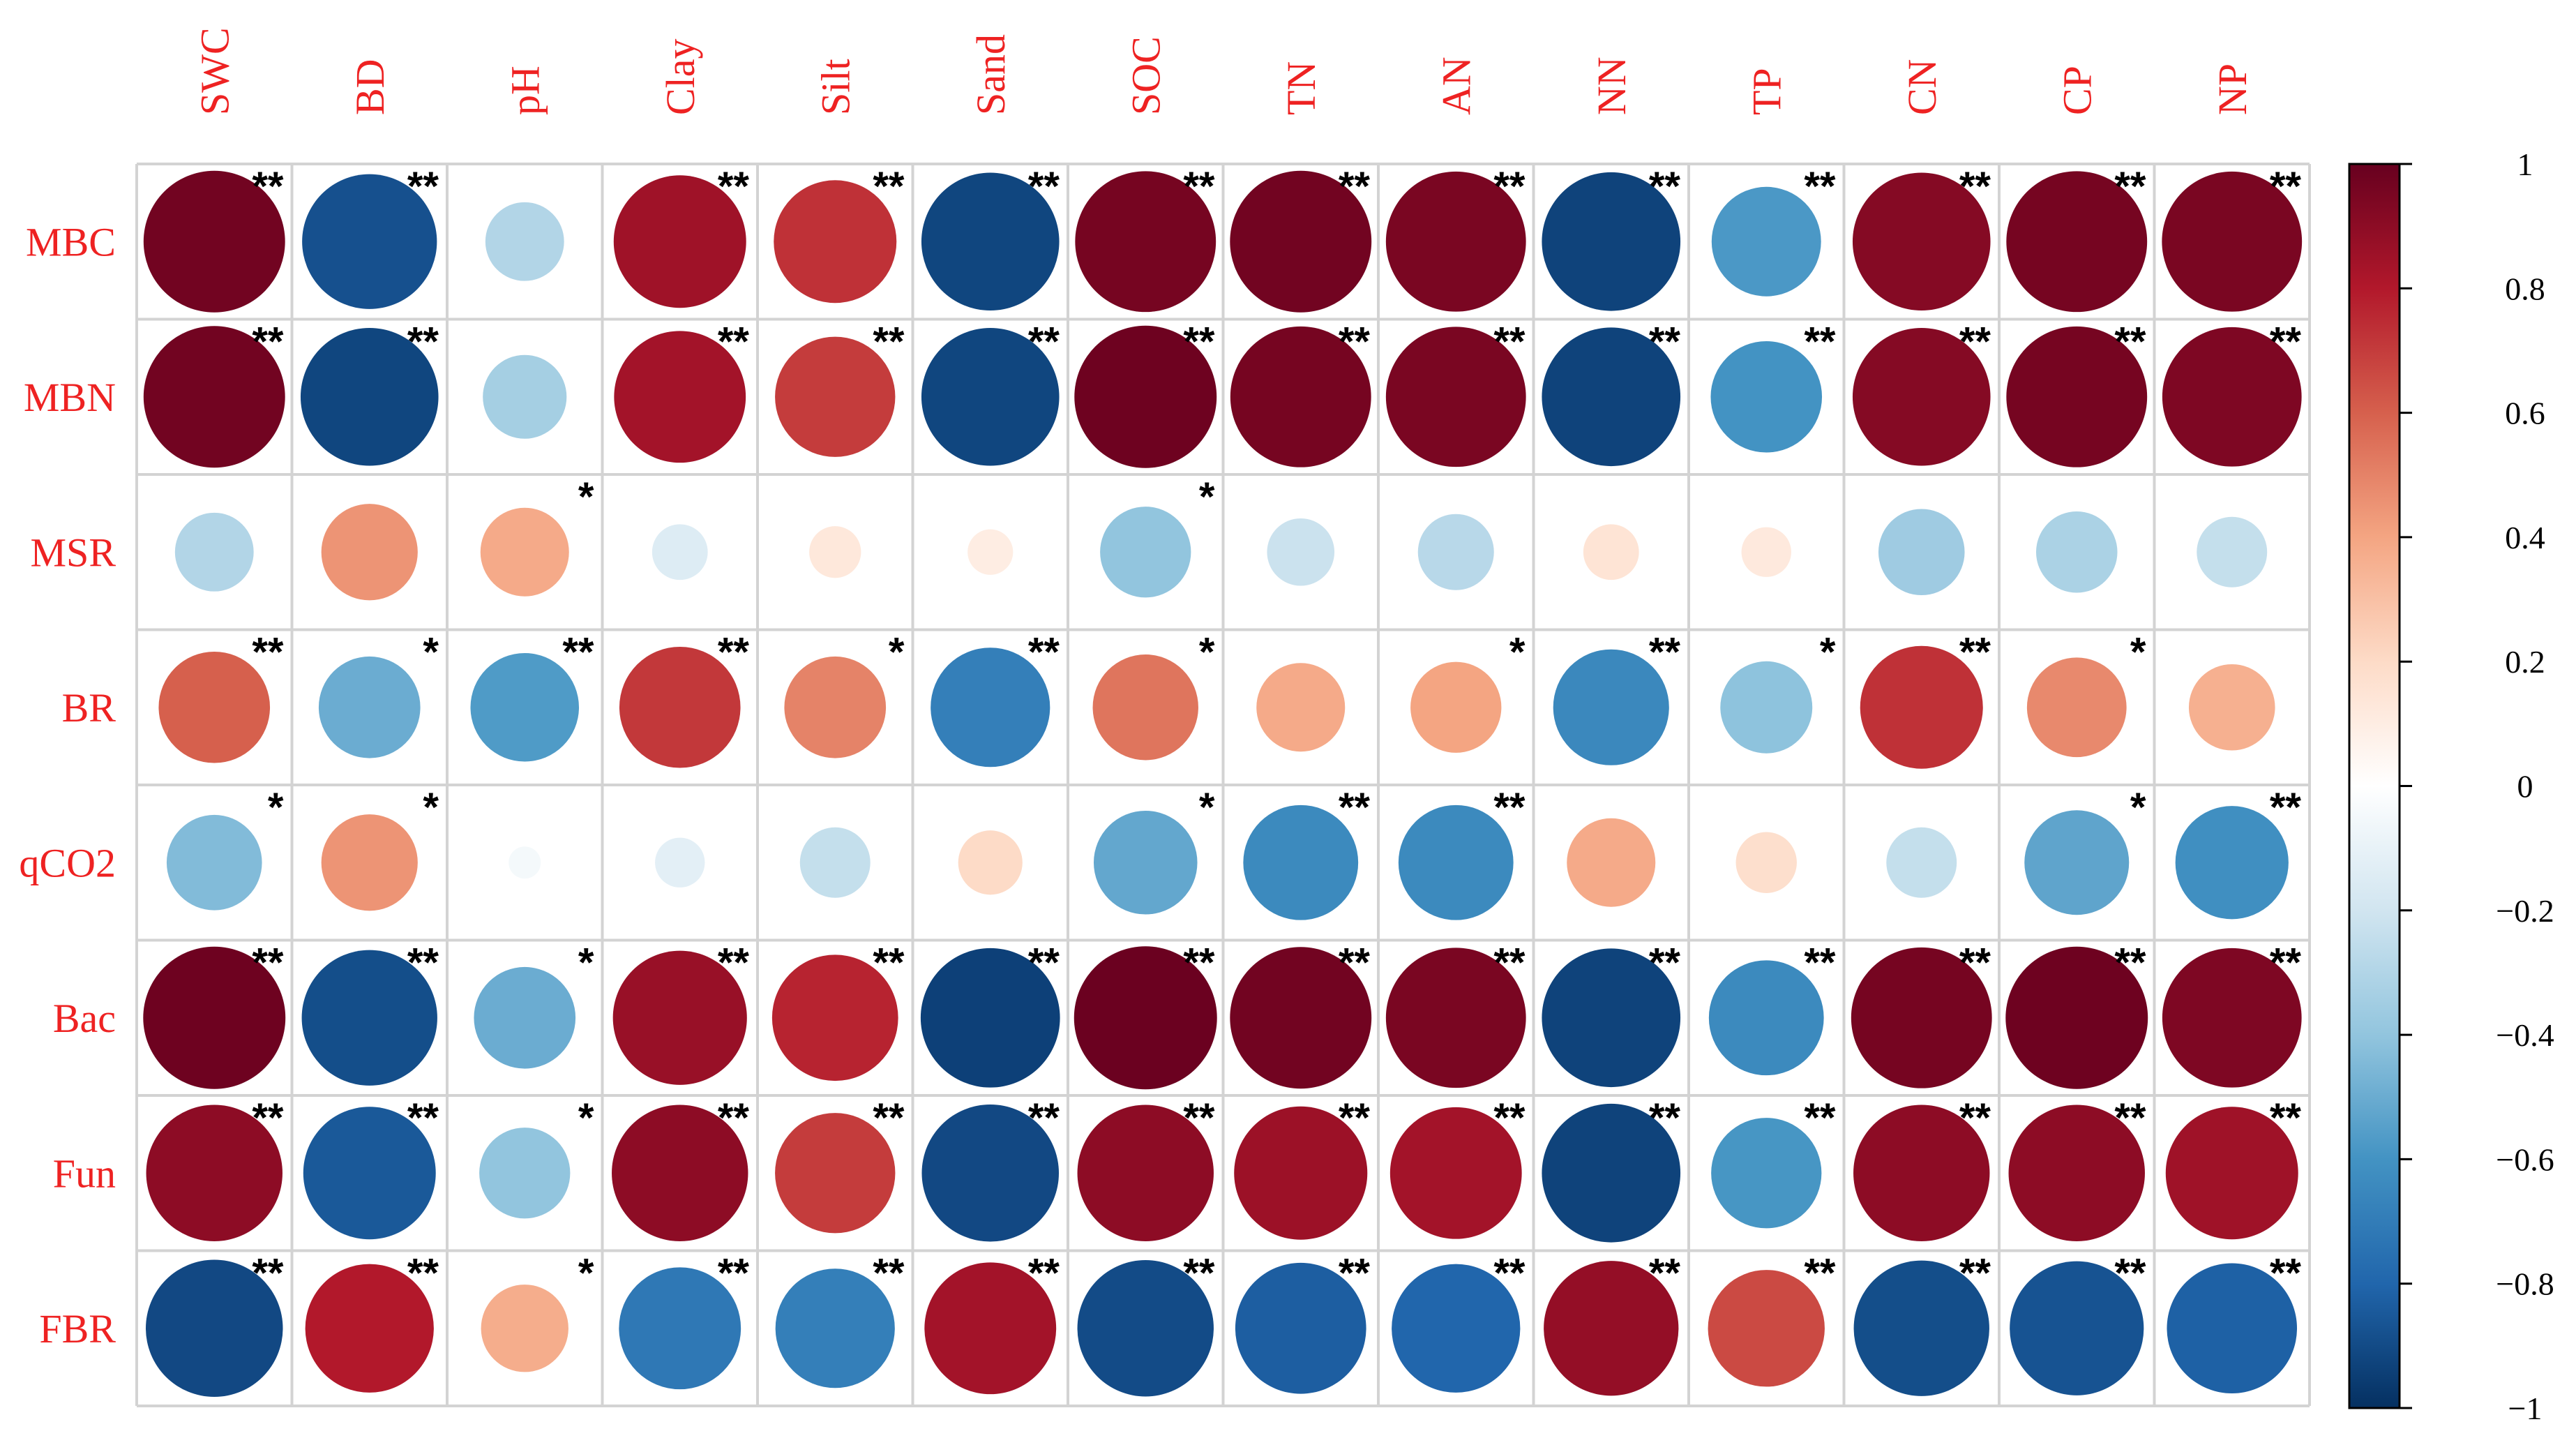 This screenshot has width=2576, height=1445. Describe the element at coordinates (1456, 707) in the screenshot. I see `correlation-circle-br-an` at that location.